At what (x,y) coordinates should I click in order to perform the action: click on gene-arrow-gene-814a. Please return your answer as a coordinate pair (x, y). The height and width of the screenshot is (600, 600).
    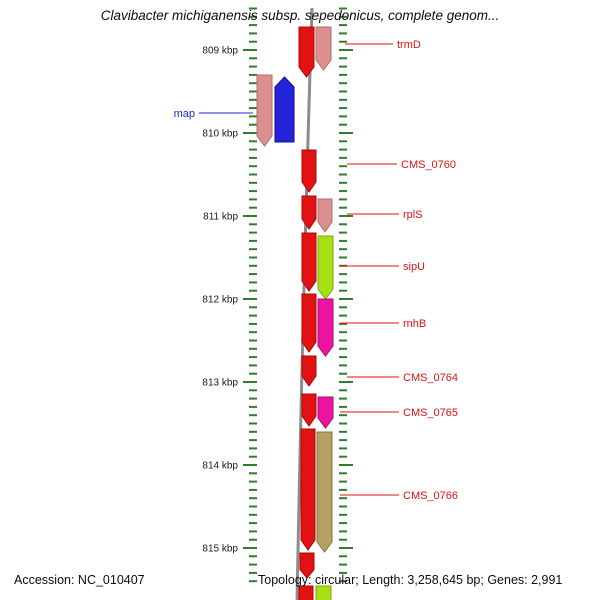
    Looking at the image, I should click on (308, 489).